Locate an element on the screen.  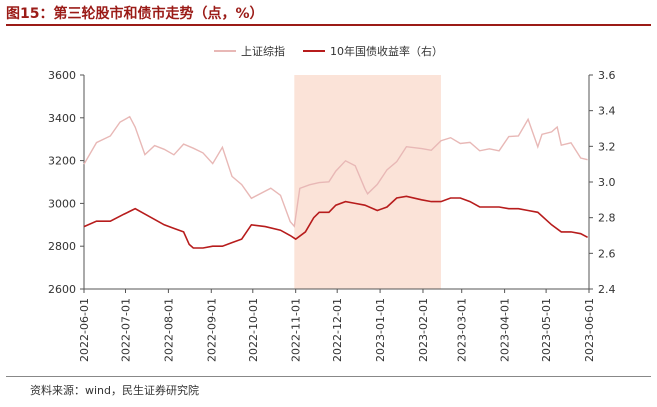
title-divider is located at coordinates (328, 25).